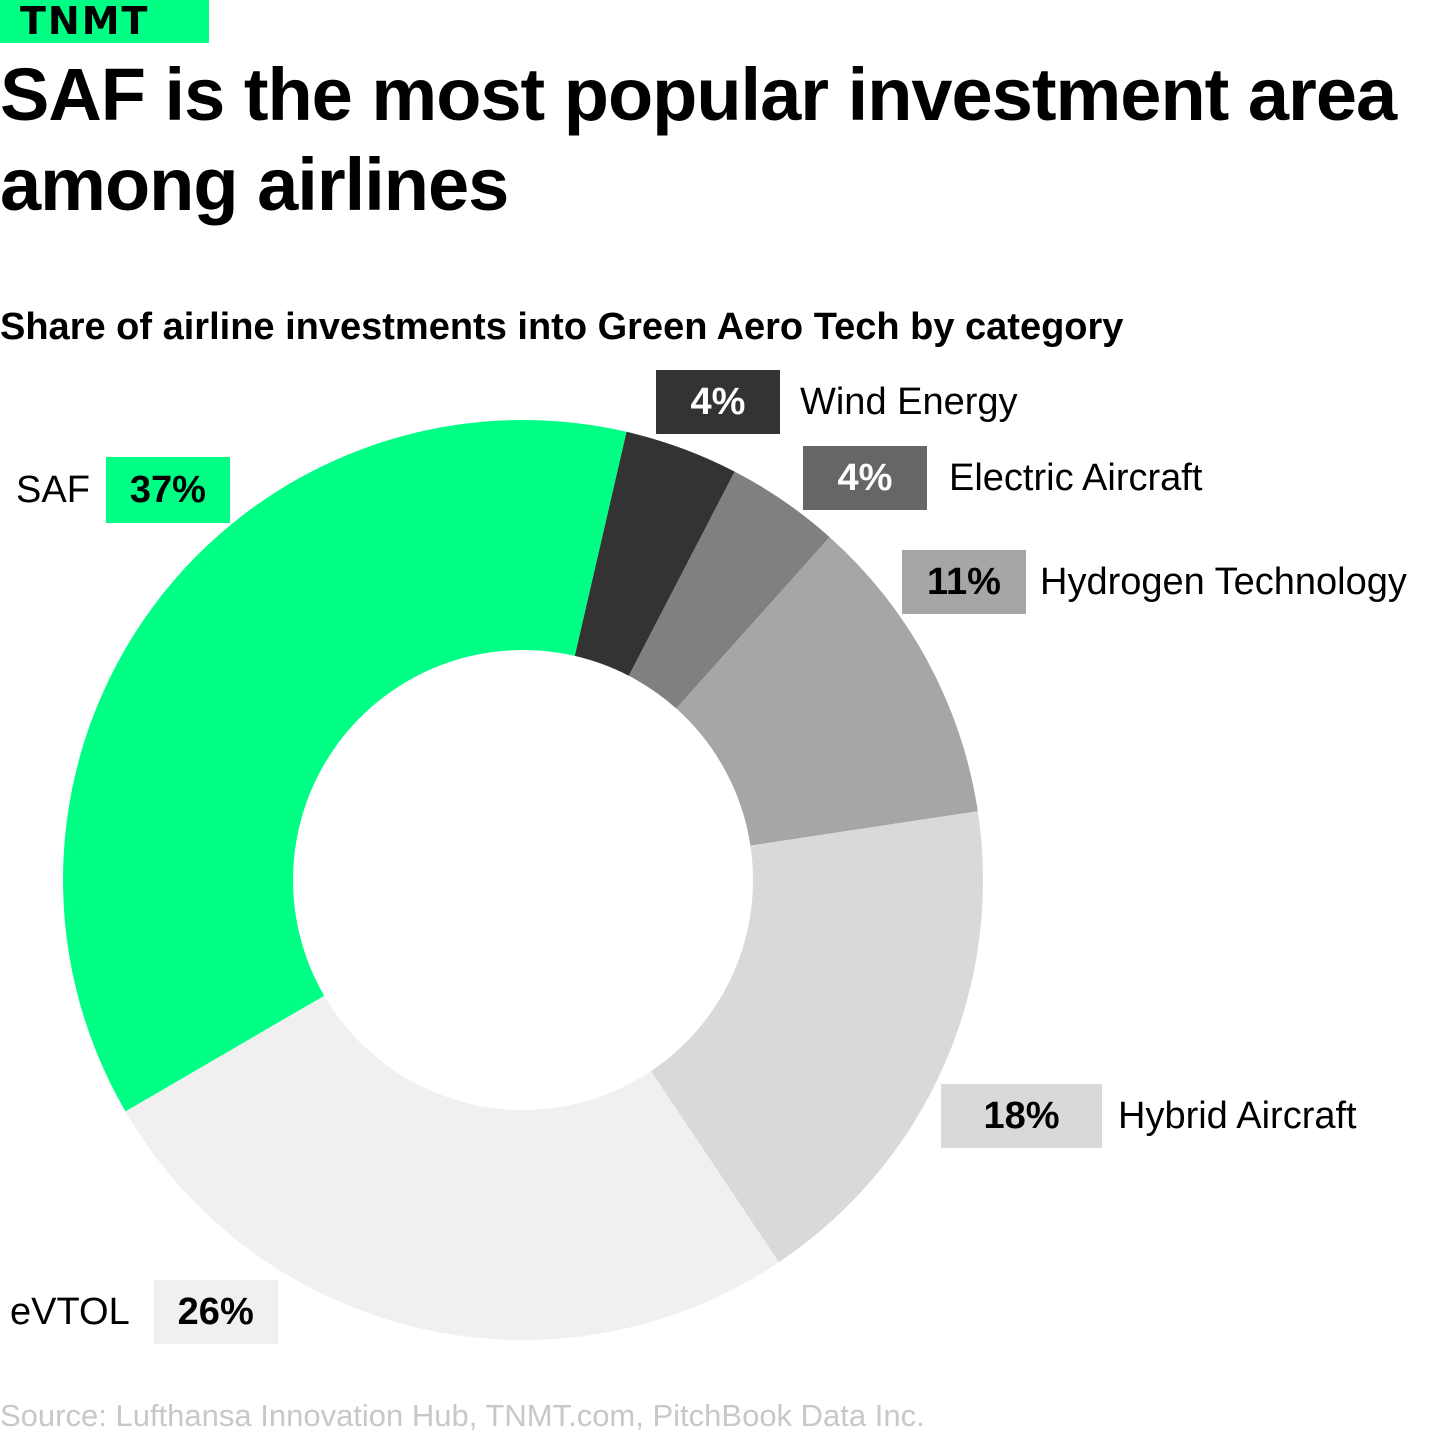 This screenshot has width=1440, height=1440. I want to click on label-saf: SAF 37%, so click(123, 490).